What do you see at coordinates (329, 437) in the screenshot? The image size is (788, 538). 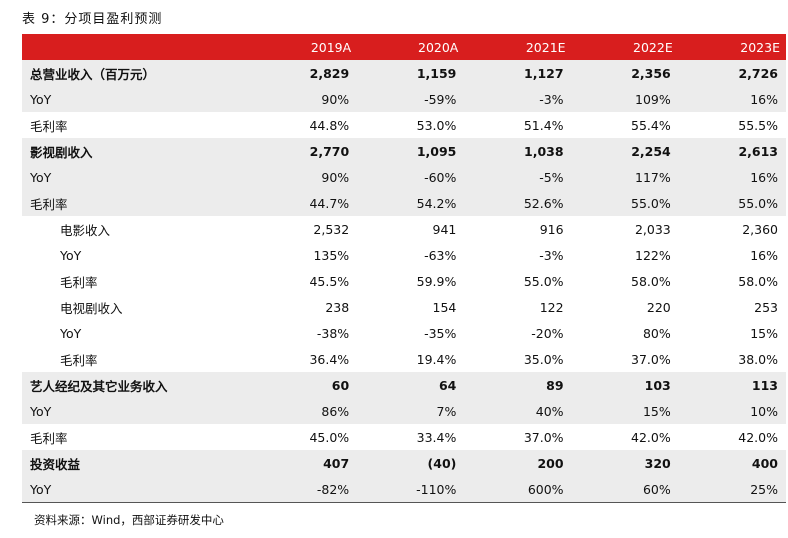 I see `row-value: 45.0%` at bounding box center [329, 437].